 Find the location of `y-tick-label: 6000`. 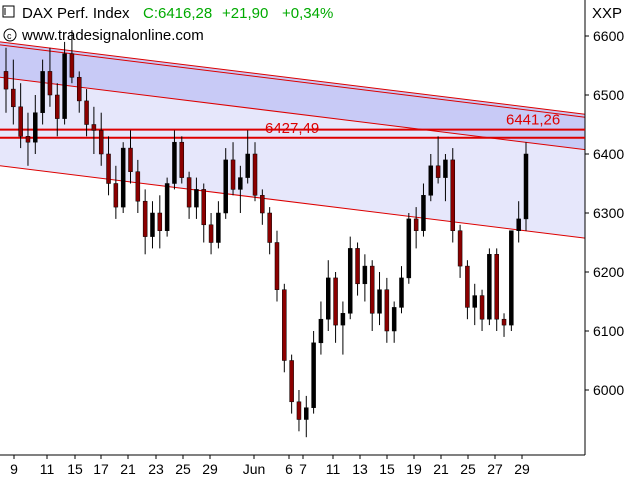

y-tick-label: 6000 is located at coordinates (608, 390).